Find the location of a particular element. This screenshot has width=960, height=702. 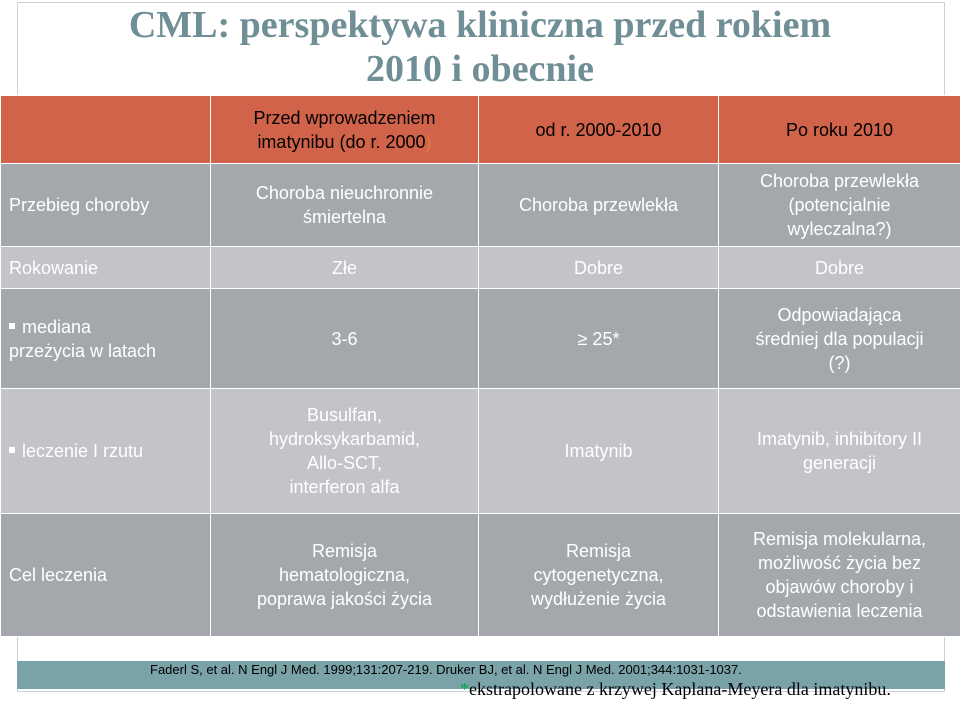

cell-line: średniej dla populacji is located at coordinates (839, 338).